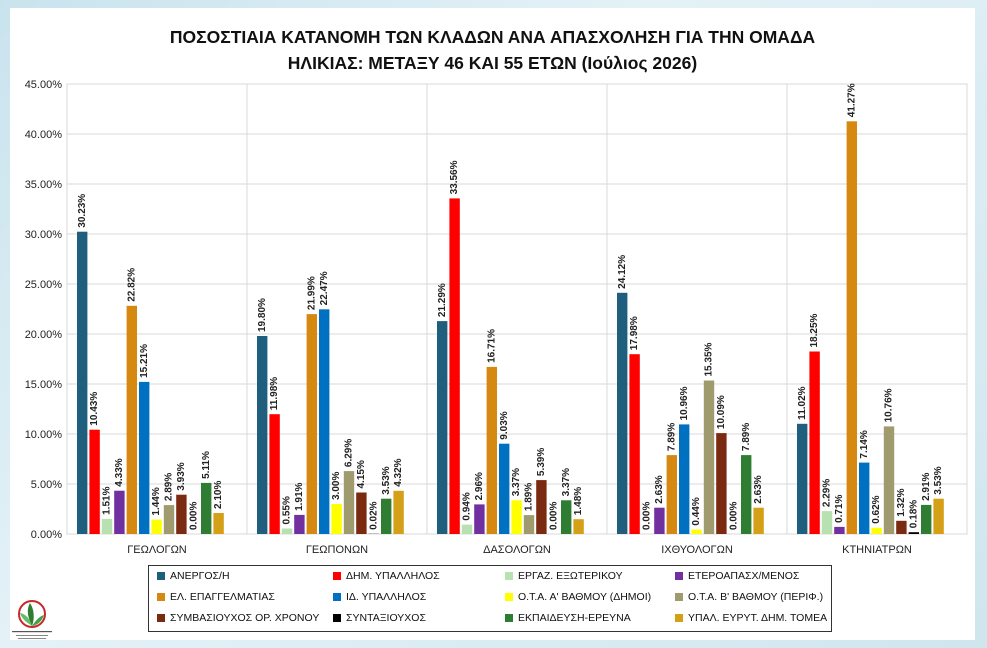  Describe the element at coordinates (119, 472) in the screenshot. I see `data-label: 4.33%` at that location.